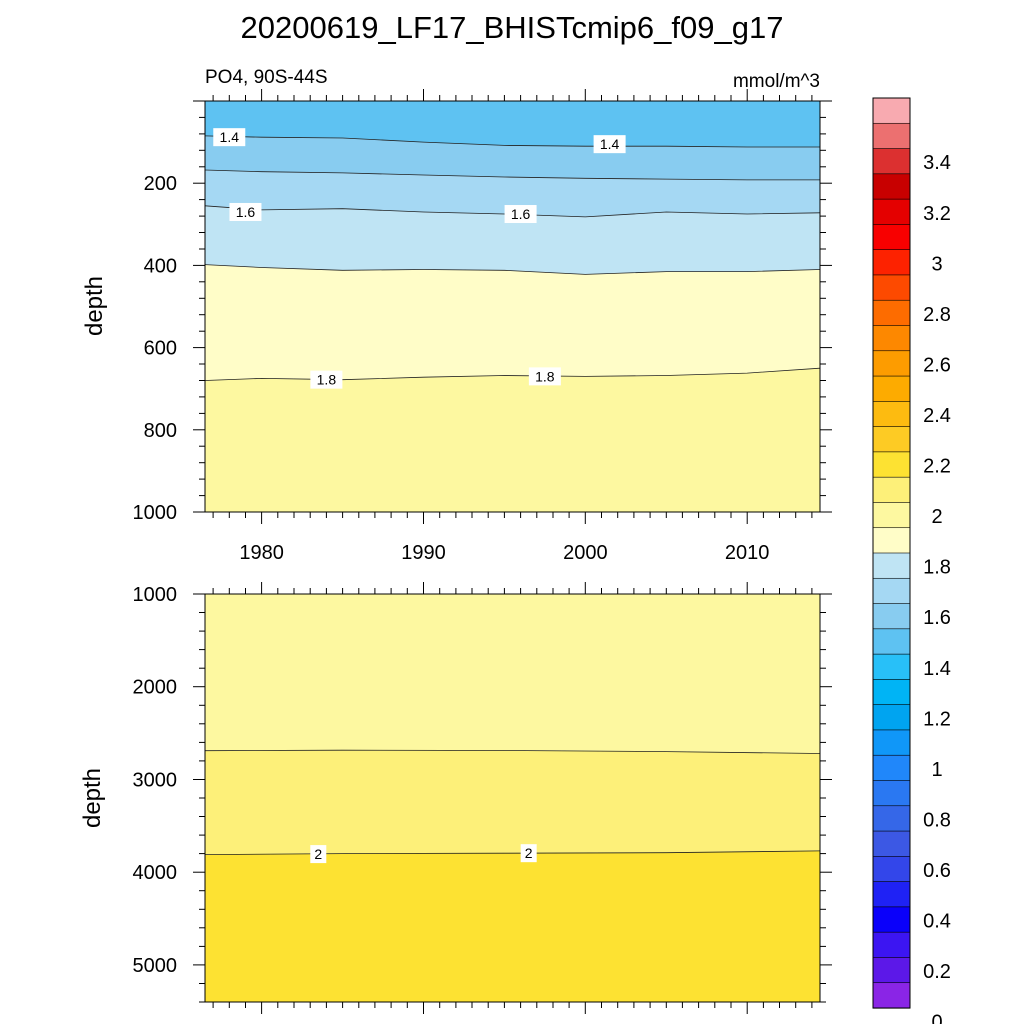 The width and height of the screenshot is (1024, 1029). I want to click on contour-line-1.9, so click(512, 751).